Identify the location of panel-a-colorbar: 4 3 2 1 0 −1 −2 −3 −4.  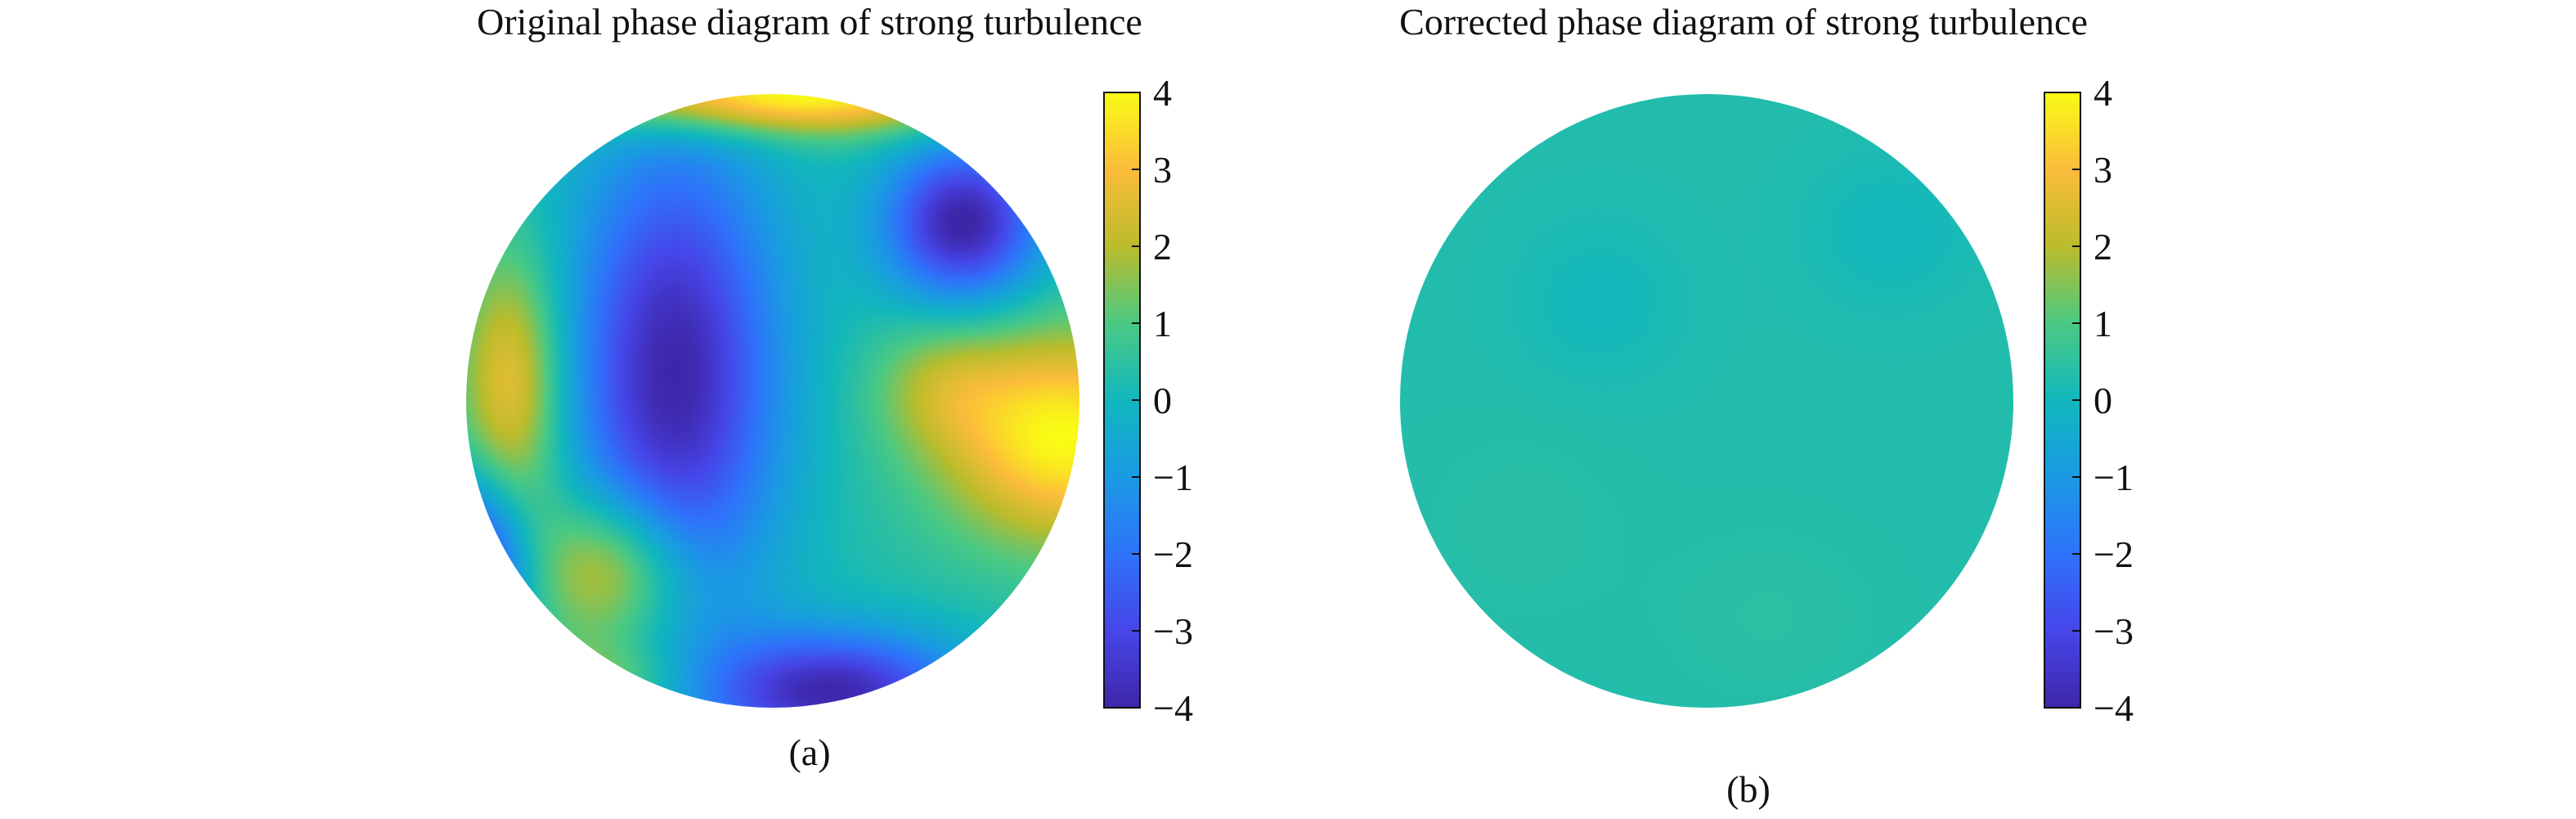
(1148, 401).